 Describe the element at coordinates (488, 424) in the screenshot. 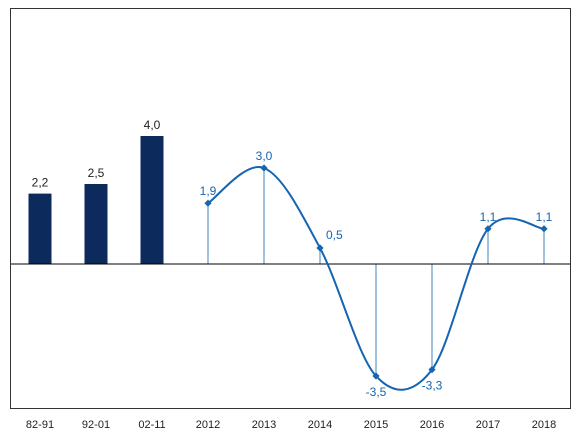

I see `x-tick-label-8: 2017` at that location.